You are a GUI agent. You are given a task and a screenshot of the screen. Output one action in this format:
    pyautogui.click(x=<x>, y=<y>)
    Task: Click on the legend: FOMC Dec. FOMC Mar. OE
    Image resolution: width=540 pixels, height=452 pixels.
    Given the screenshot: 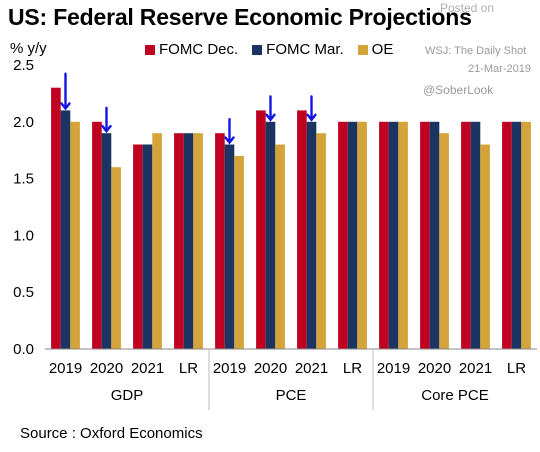 What is the action you would take?
    pyautogui.click(x=269, y=49)
    